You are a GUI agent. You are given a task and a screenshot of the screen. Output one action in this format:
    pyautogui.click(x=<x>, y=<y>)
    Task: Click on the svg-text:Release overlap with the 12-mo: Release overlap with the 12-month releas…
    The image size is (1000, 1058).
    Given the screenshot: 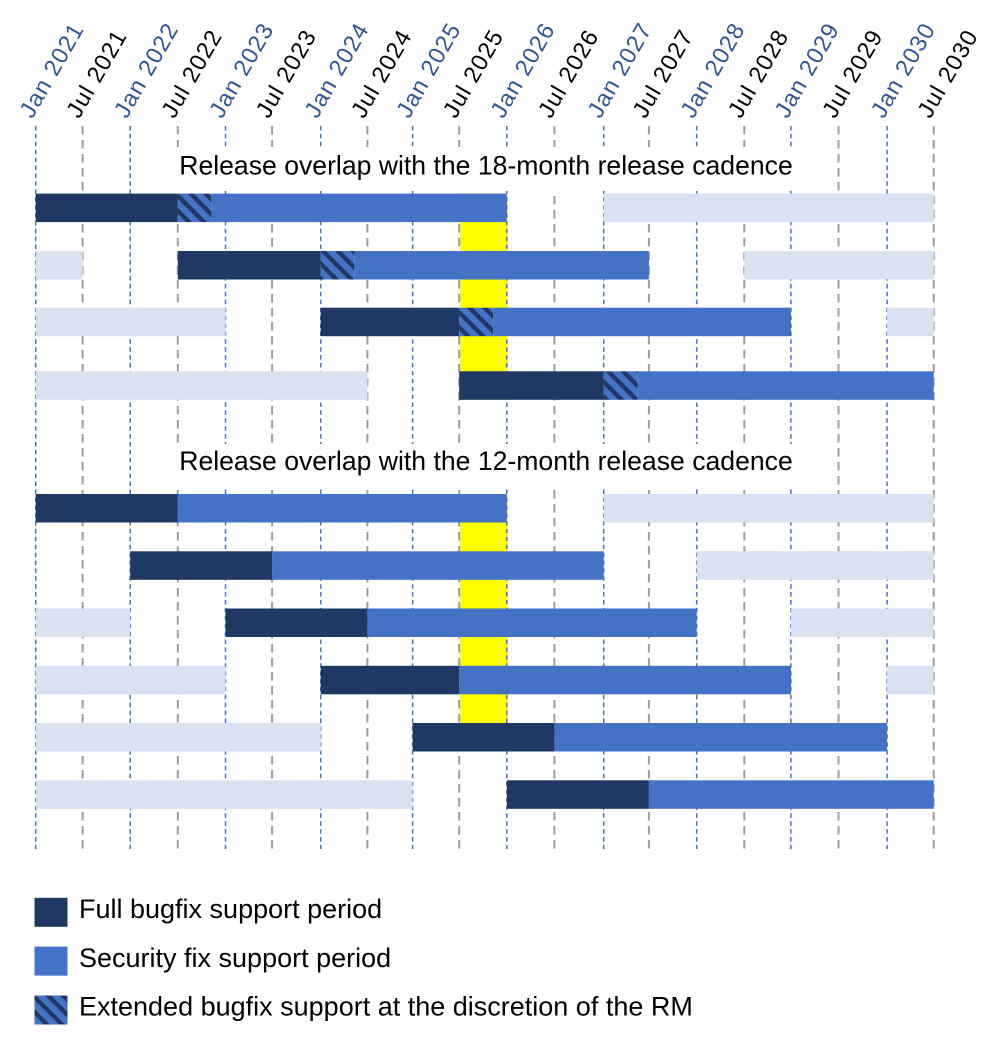 What is the action you would take?
    pyautogui.click(x=486, y=461)
    